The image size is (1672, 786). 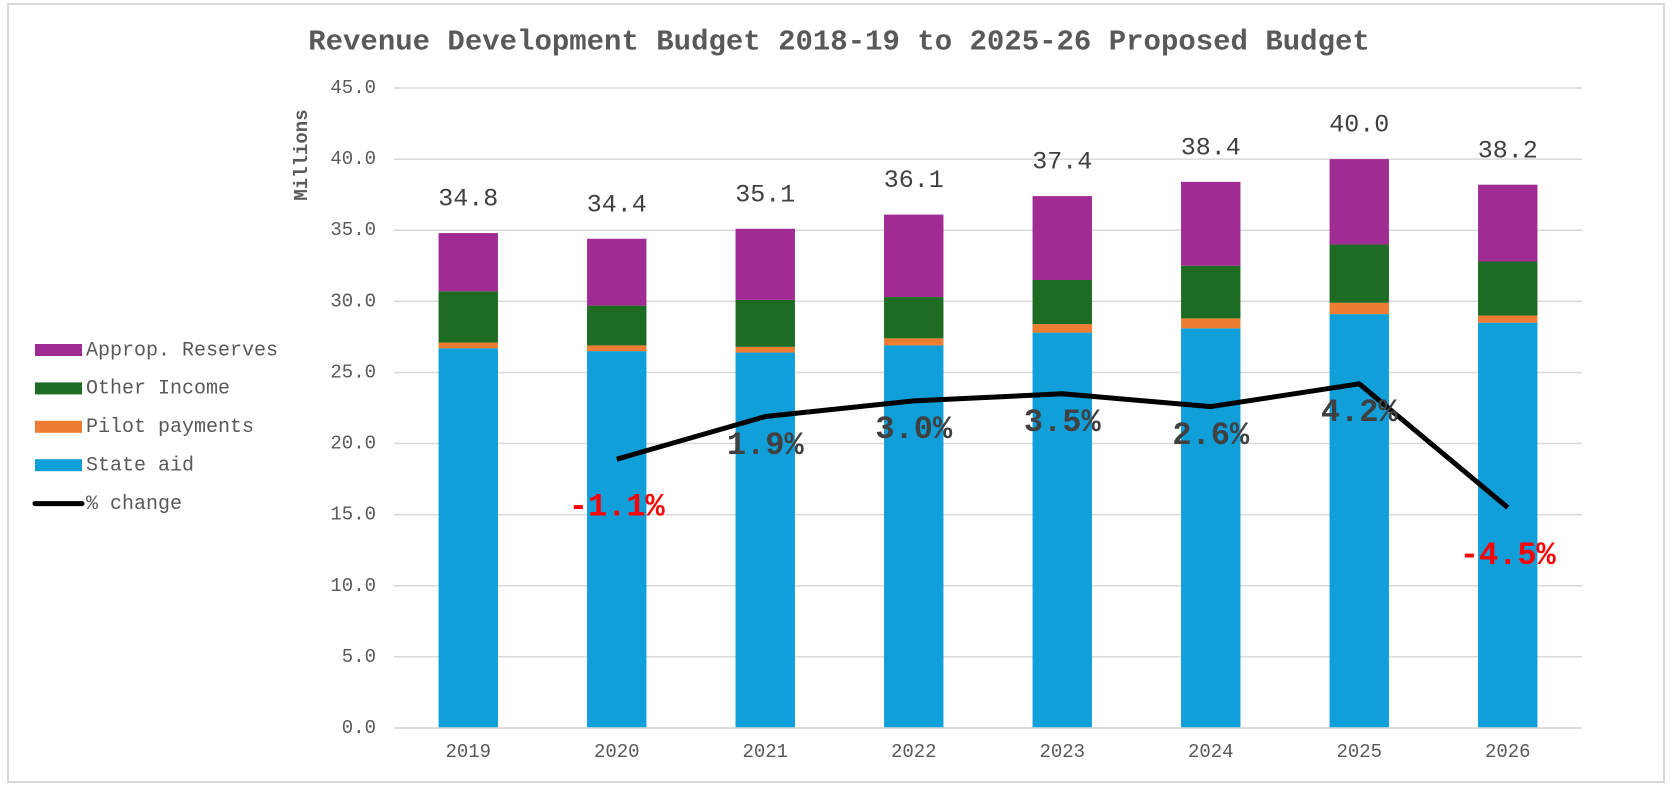 What do you see at coordinates (359, 728) in the screenshot?
I see `y-tick-label: 0.0` at bounding box center [359, 728].